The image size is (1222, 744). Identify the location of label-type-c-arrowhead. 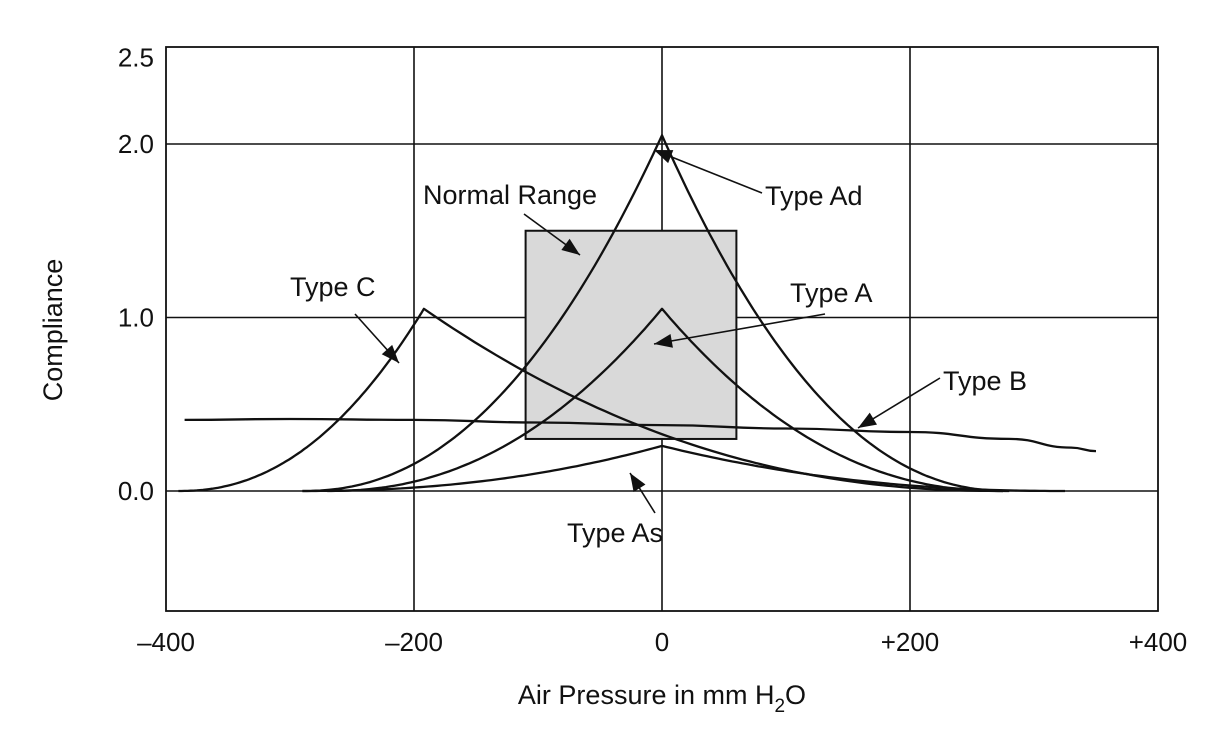
(390, 353).